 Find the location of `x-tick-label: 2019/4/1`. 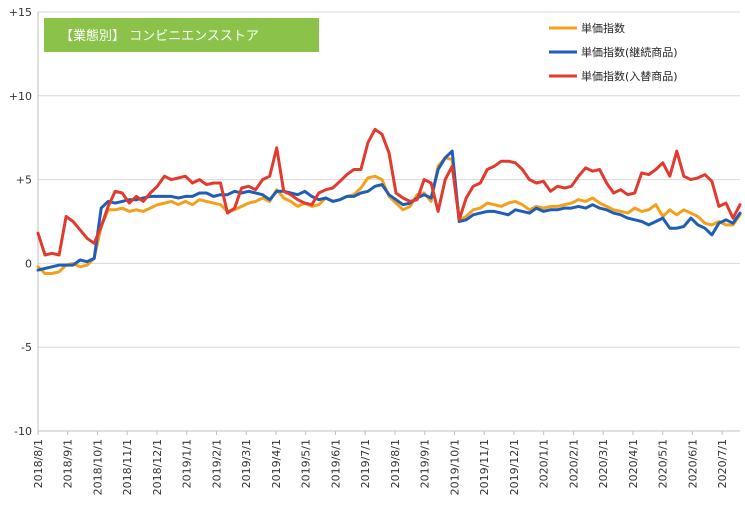

x-tick-label: 2019/4/1 is located at coordinates (276, 463).